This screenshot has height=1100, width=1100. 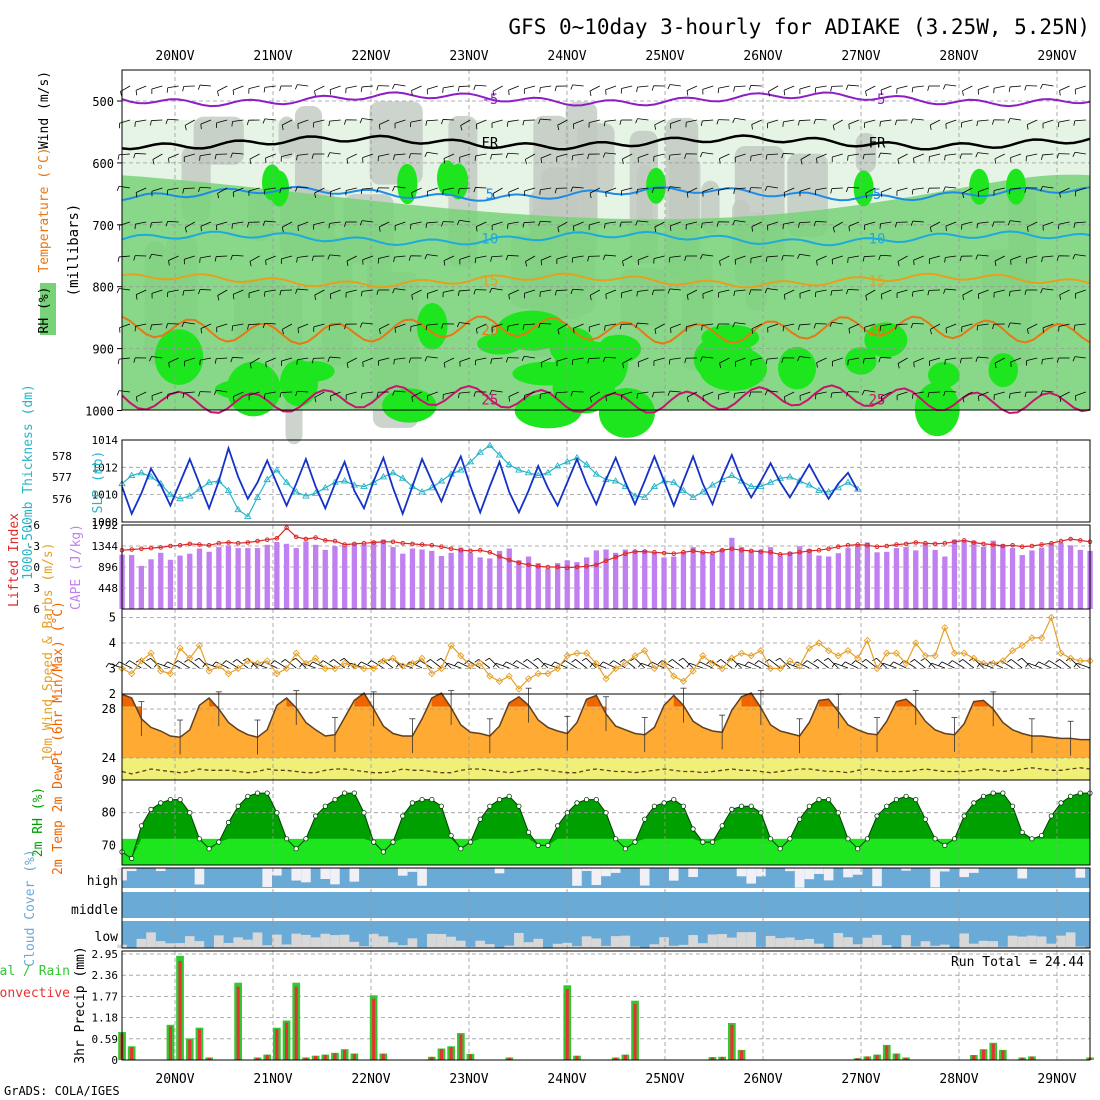 I want to click on precip-tick-label: 1.77, so click(x=105, y=996).